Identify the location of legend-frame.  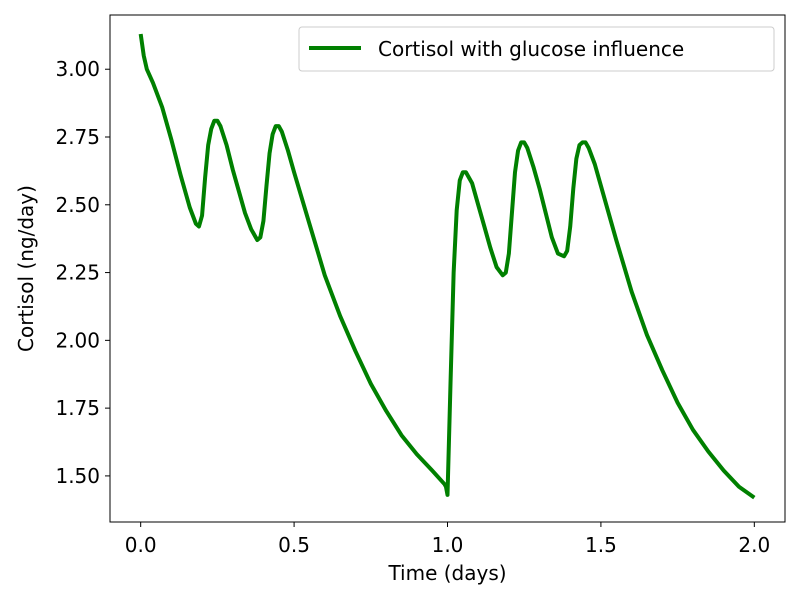
(536, 49).